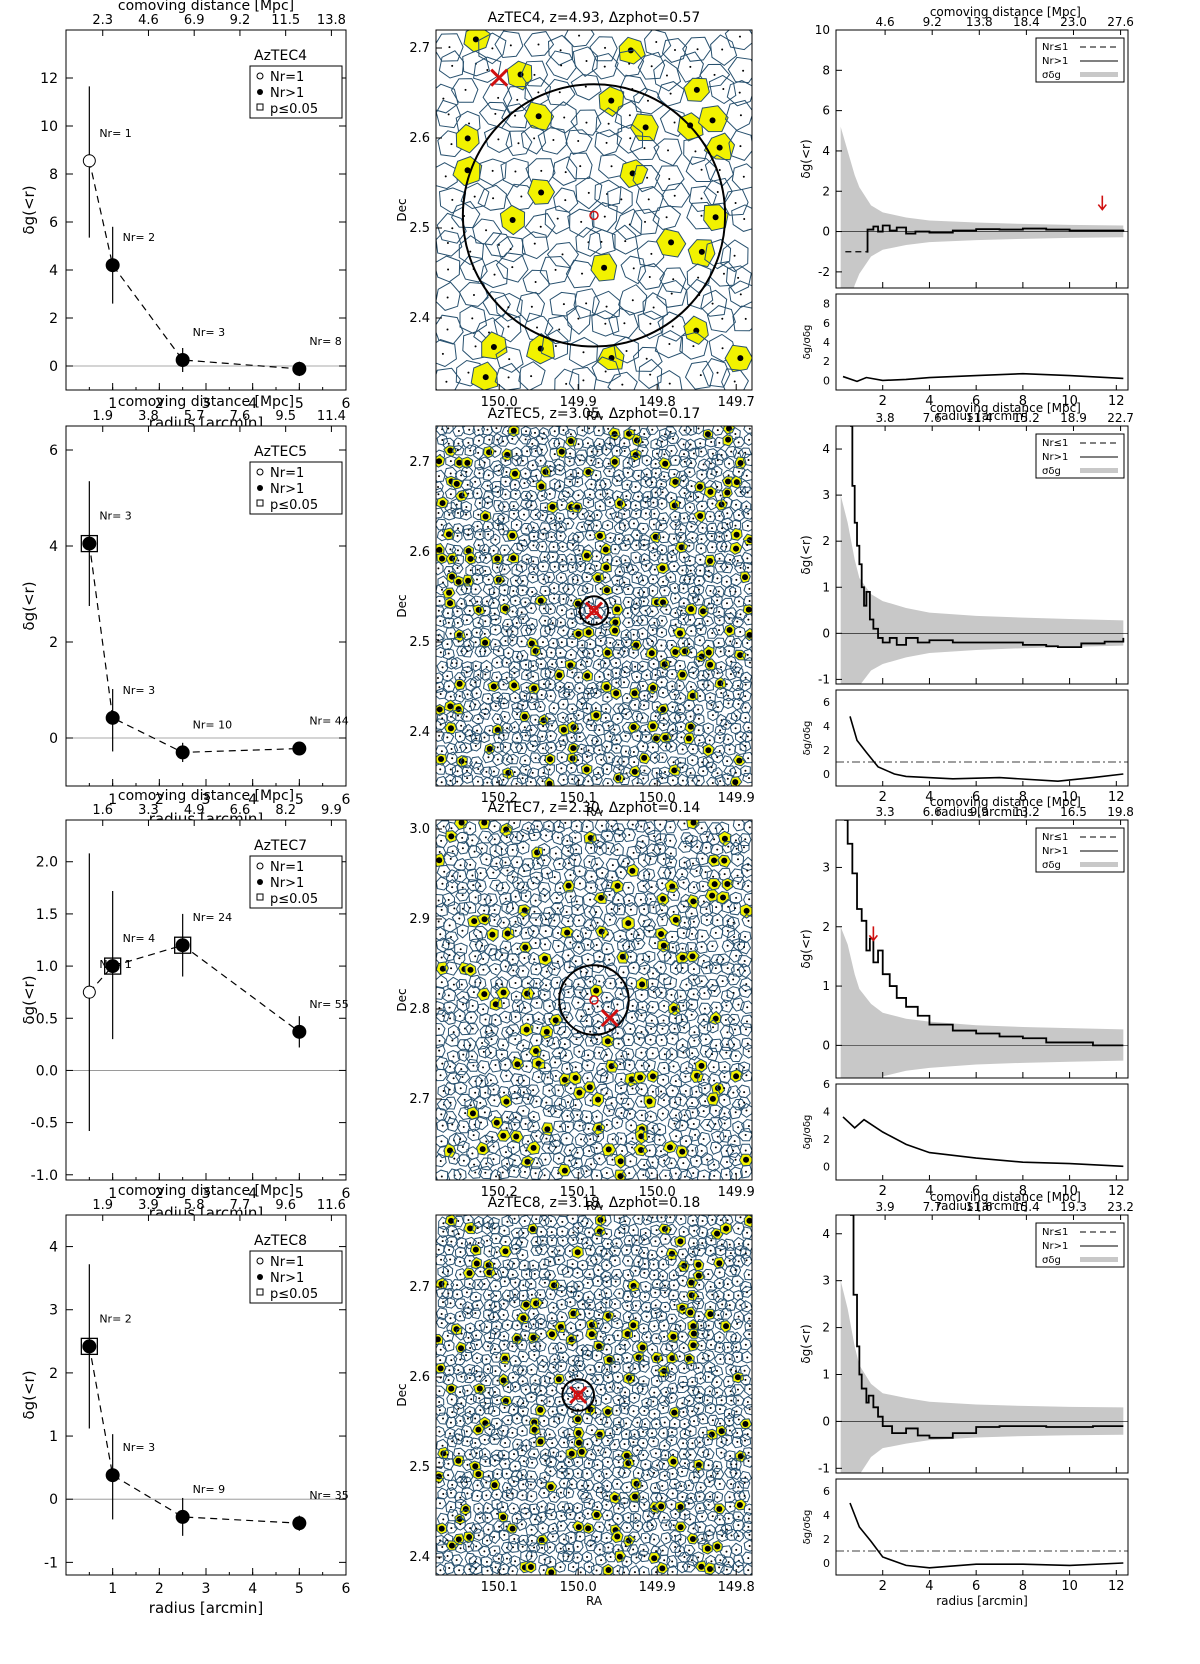 The height and width of the screenshot is (1664, 1200). Describe the element at coordinates (299, 748) in the screenshot. I see `data-point` at that location.